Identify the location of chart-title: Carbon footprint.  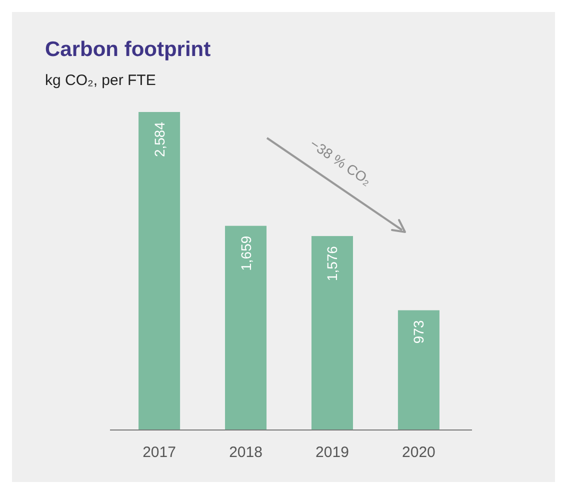
(128, 49).